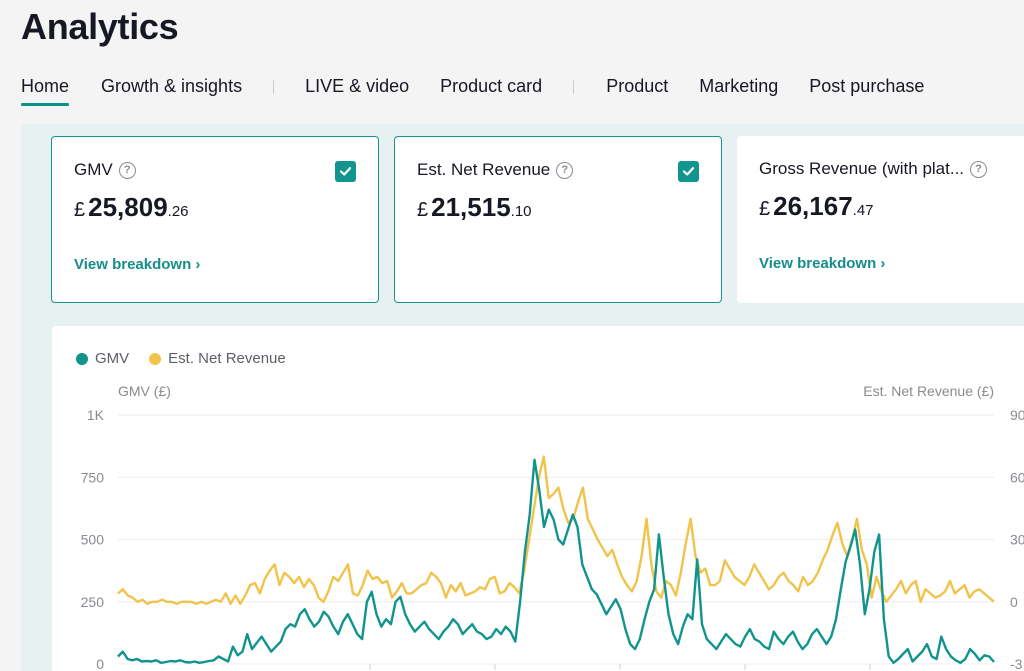 Image resolution: width=1024 pixels, height=671 pixels. What do you see at coordinates (863, 210) in the screenshot?
I see `metric-value-decimal: .47` at bounding box center [863, 210].